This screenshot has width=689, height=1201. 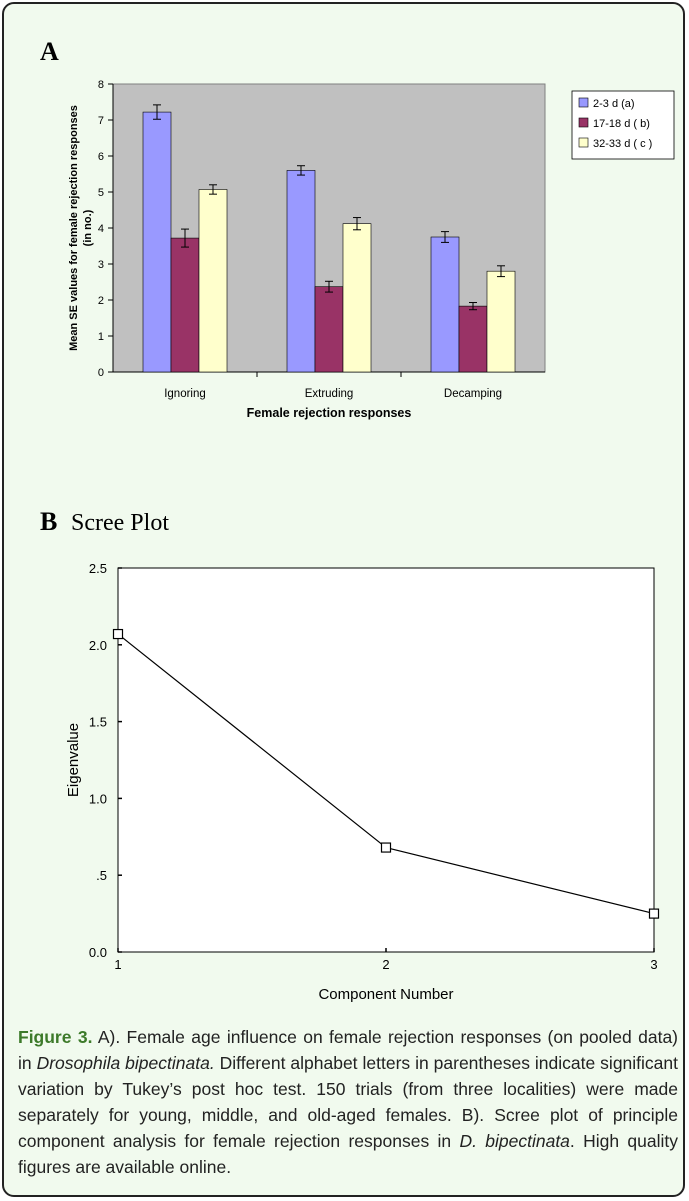 What do you see at coordinates (185, 394) in the screenshot?
I see `x-tick-label: Ignoring` at bounding box center [185, 394].